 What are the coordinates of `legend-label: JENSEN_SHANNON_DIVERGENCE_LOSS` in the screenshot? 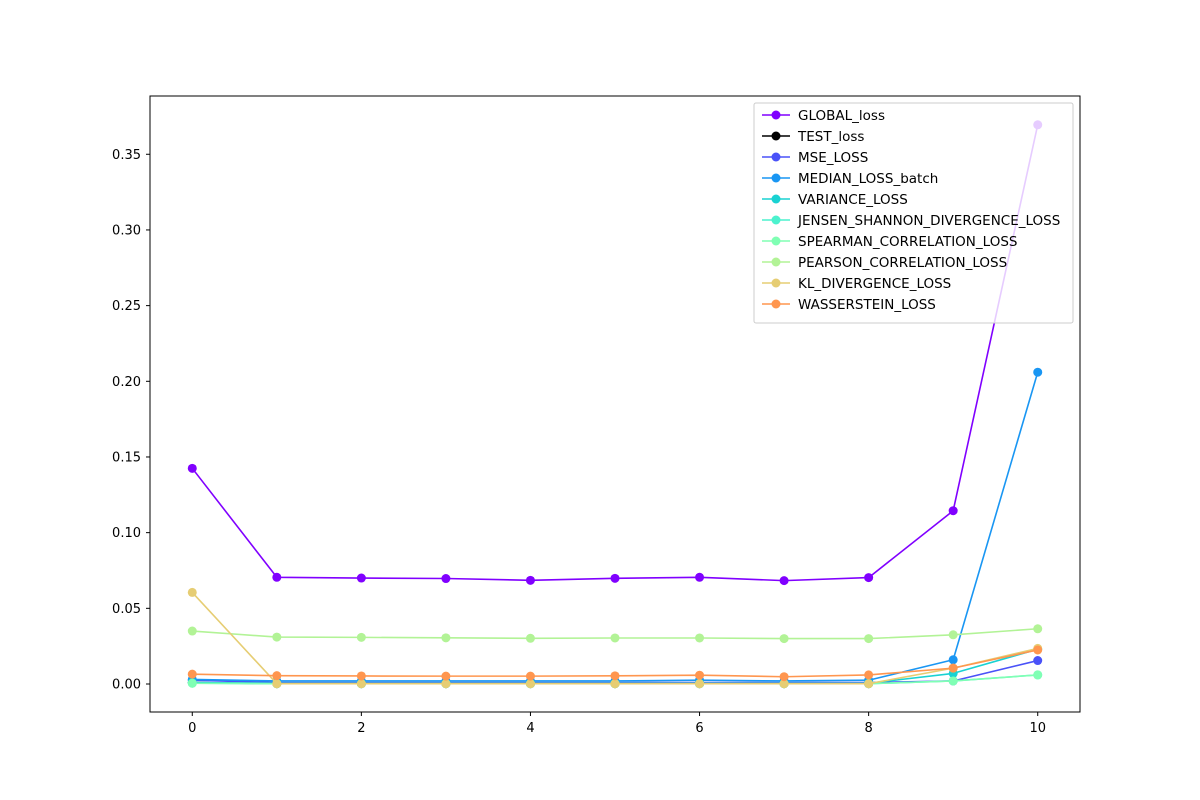 It's located at (928, 221).